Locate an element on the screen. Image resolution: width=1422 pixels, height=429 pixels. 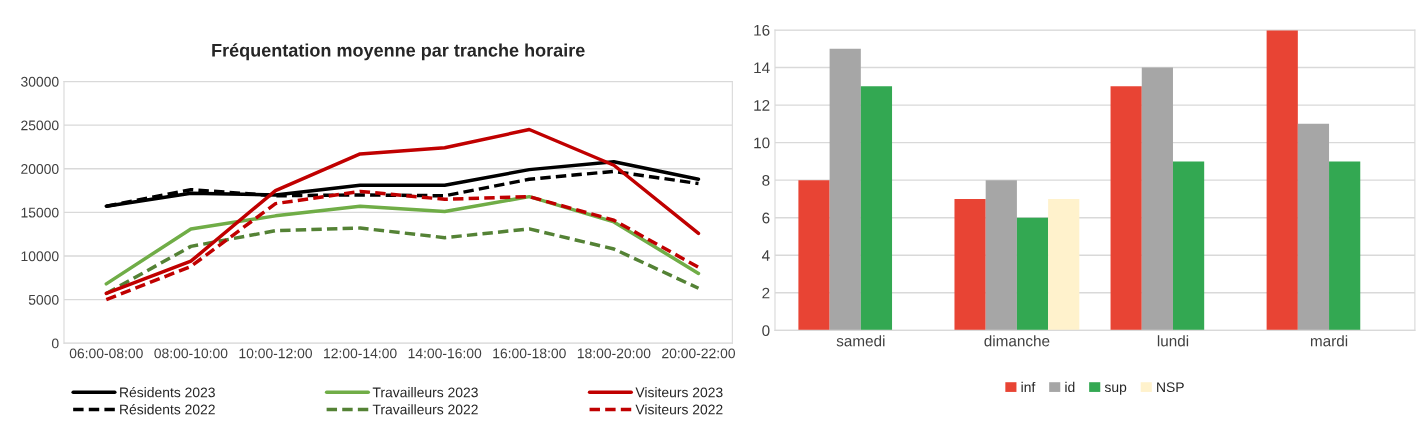
y-tick-label: 25000 is located at coordinates (40, 125).